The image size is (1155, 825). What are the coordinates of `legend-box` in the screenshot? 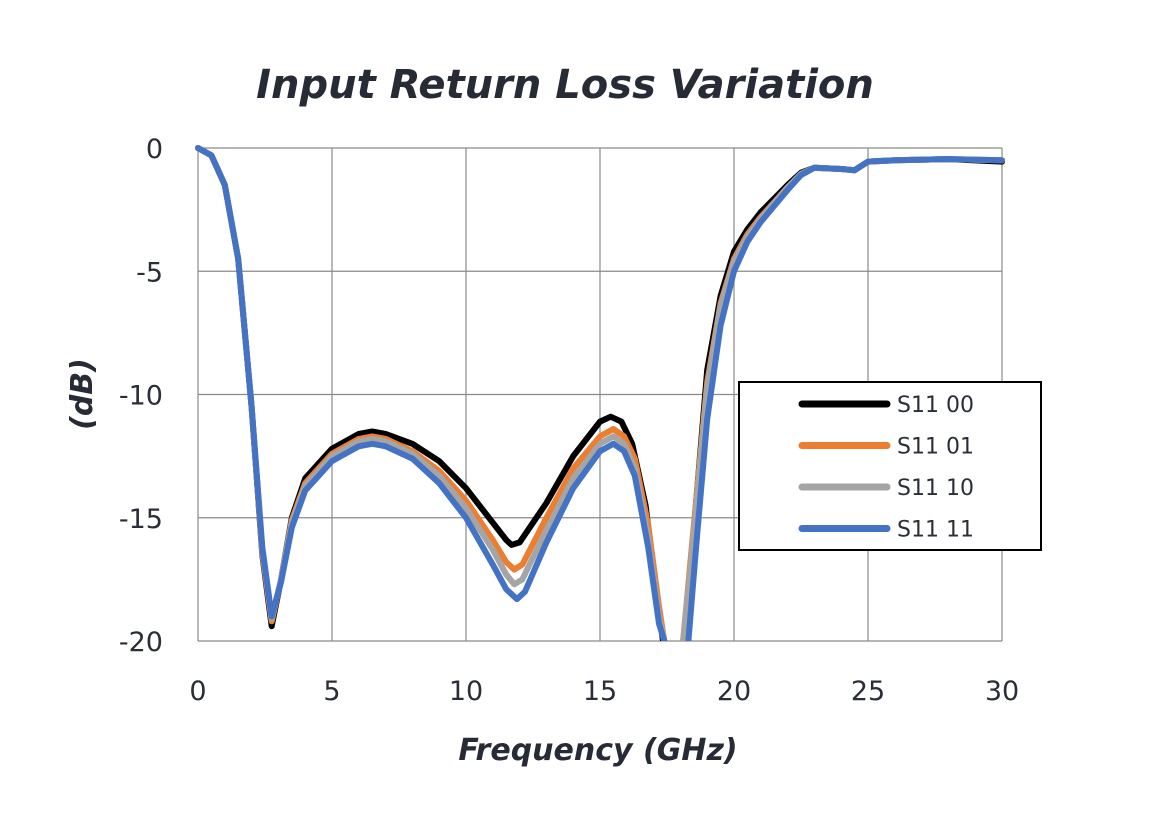 It's located at (890, 466).